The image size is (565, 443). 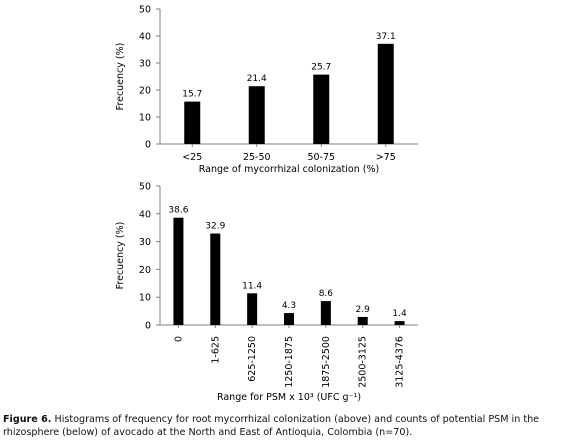 I want to click on x-tick-label: 0, so click(x=178, y=339).